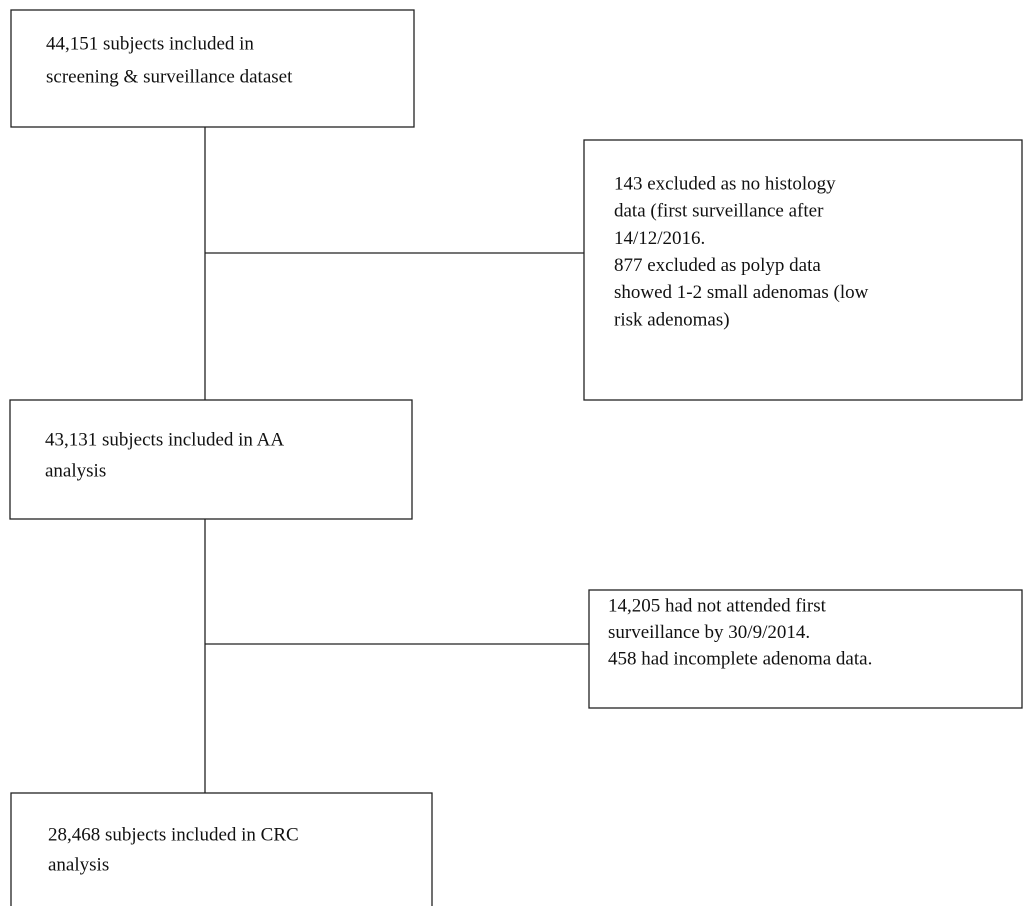 This screenshot has height=906, width=1024. What do you see at coordinates (717, 265) in the screenshot?
I see `box-text: 877 excluded as polyp data` at bounding box center [717, 265].